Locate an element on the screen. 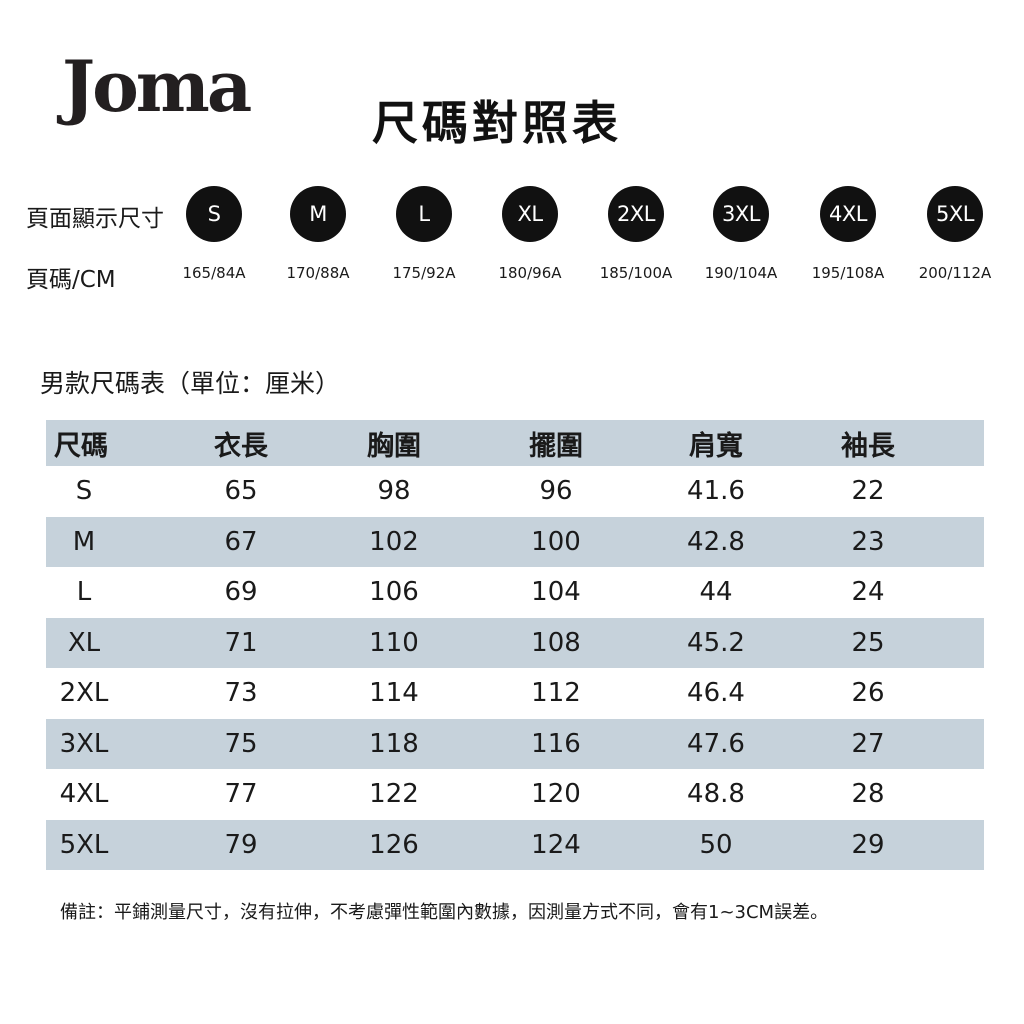 The height and width of the screenshot is (1024, 1024). size-circle: 3XL is located at coordinates (741, 214).